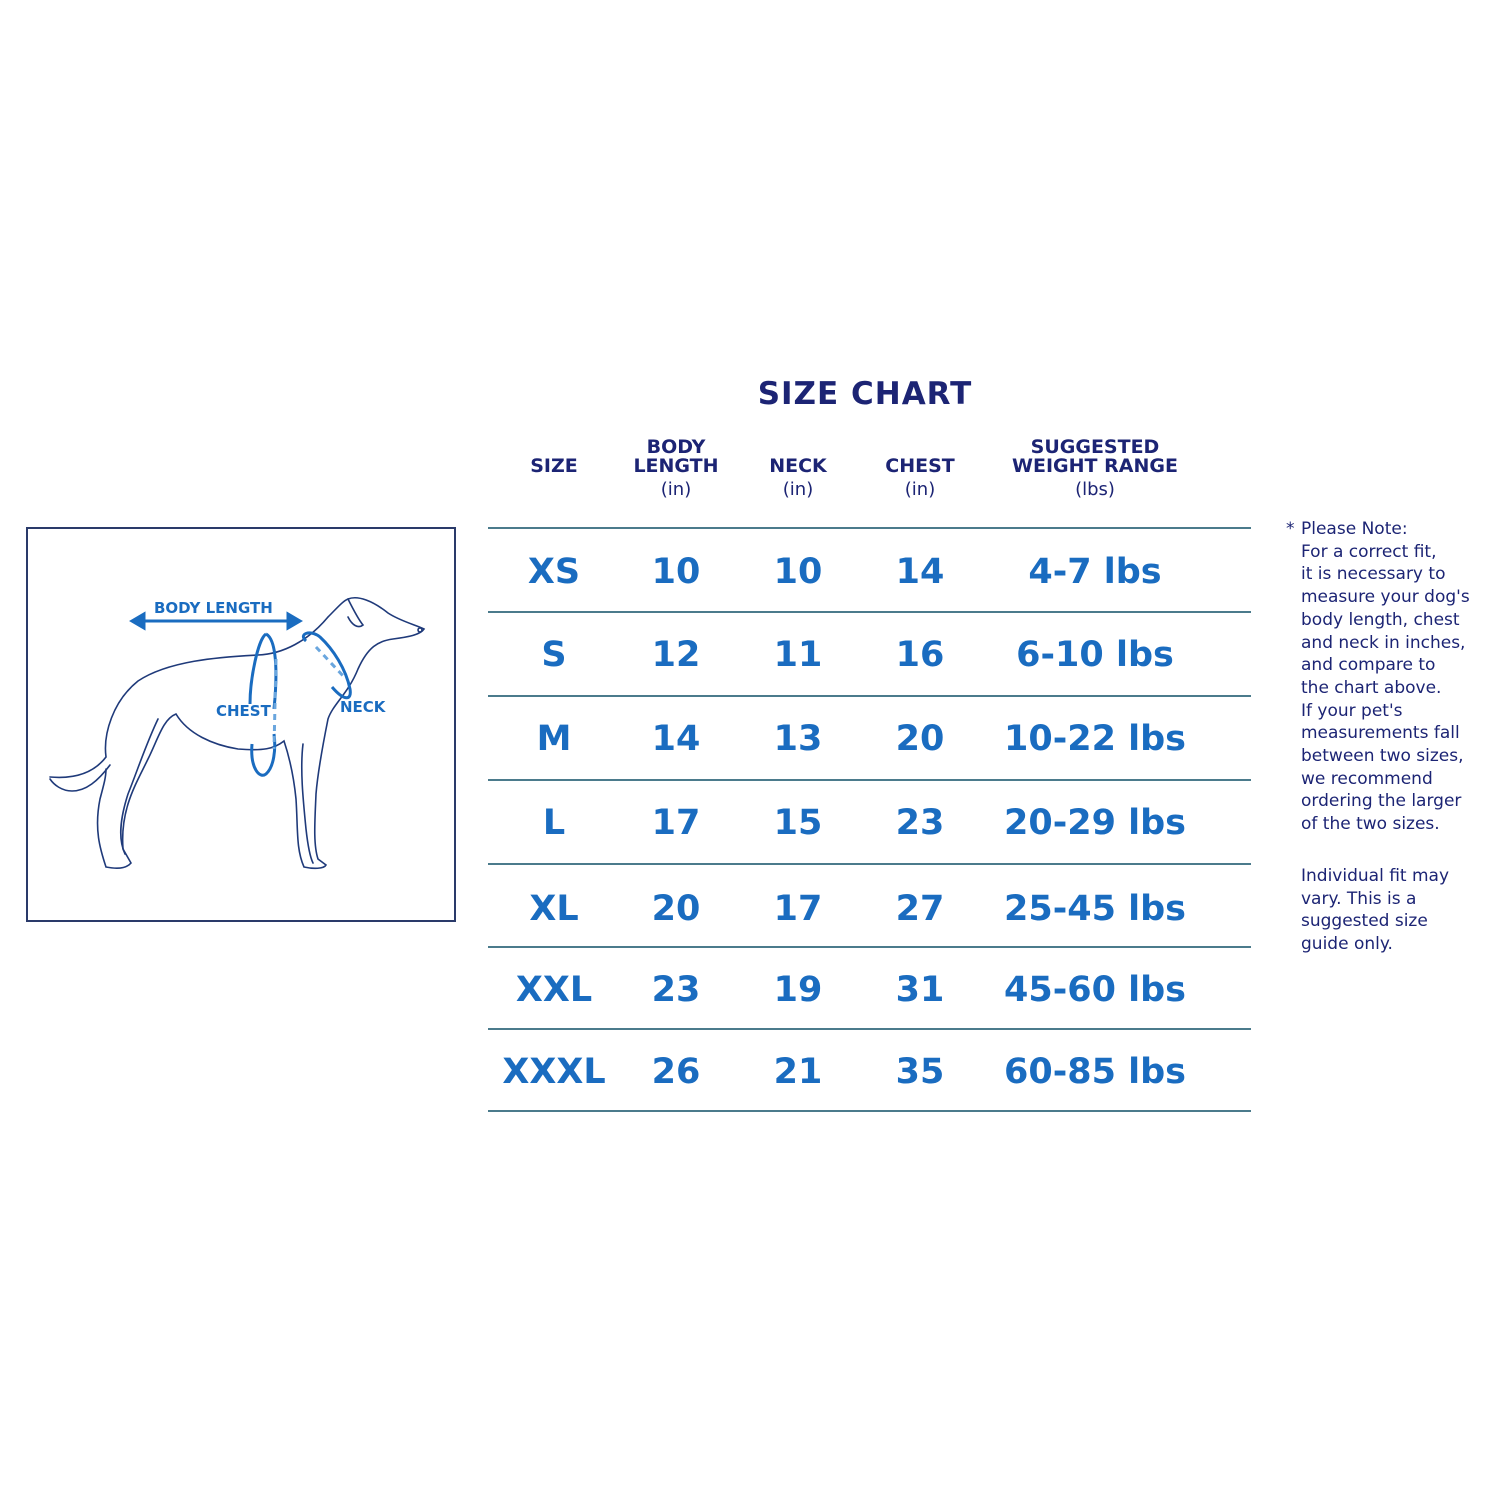 This screenshot has height=1500, width=1500. I want to click on table-cell: 11, so click(798, 655).